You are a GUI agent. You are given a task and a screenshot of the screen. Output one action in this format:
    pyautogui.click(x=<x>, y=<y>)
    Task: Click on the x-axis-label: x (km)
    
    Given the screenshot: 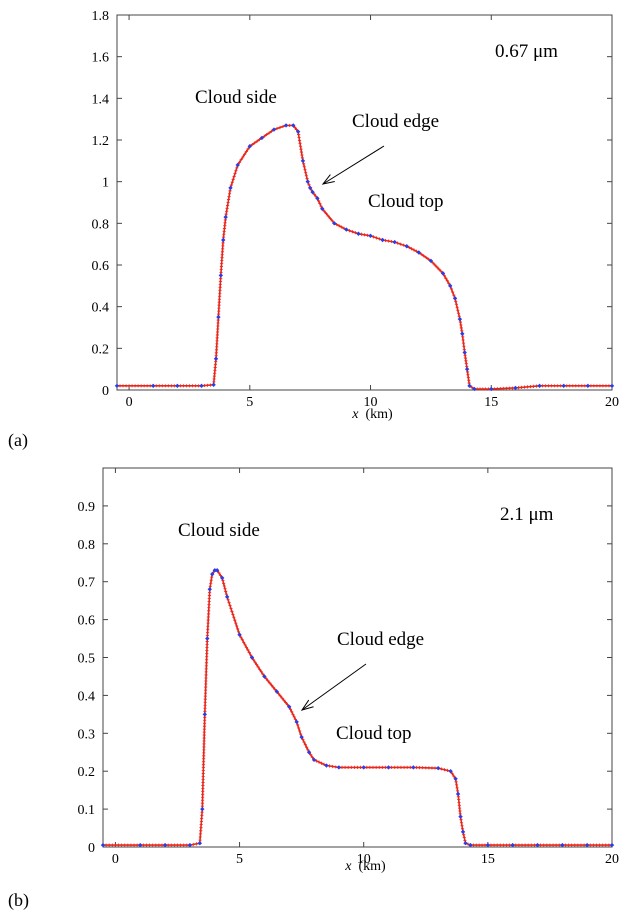 What is the action you would take?
    pyautogui.click(x=372, y=414)
    